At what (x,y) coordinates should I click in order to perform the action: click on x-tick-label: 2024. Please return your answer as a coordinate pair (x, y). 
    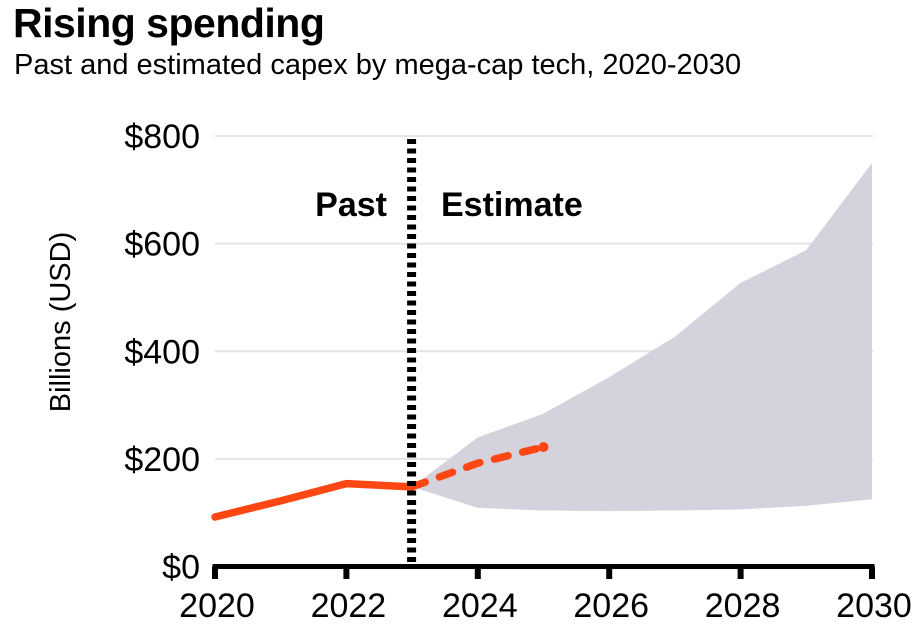
    Looking at the image, I should click on (480, 606).